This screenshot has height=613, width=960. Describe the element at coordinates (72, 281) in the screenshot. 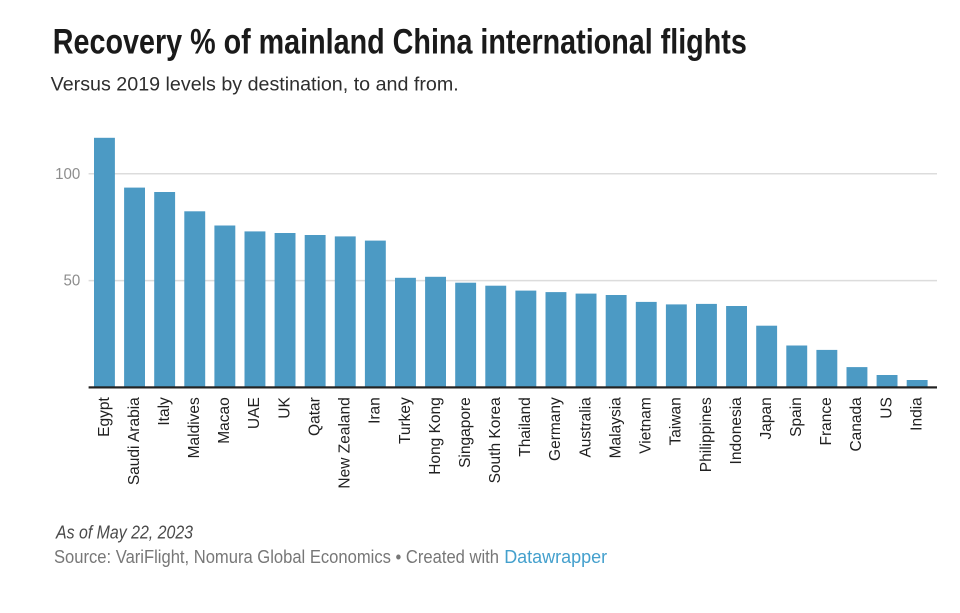

I see `svg-text: 50` at that location.